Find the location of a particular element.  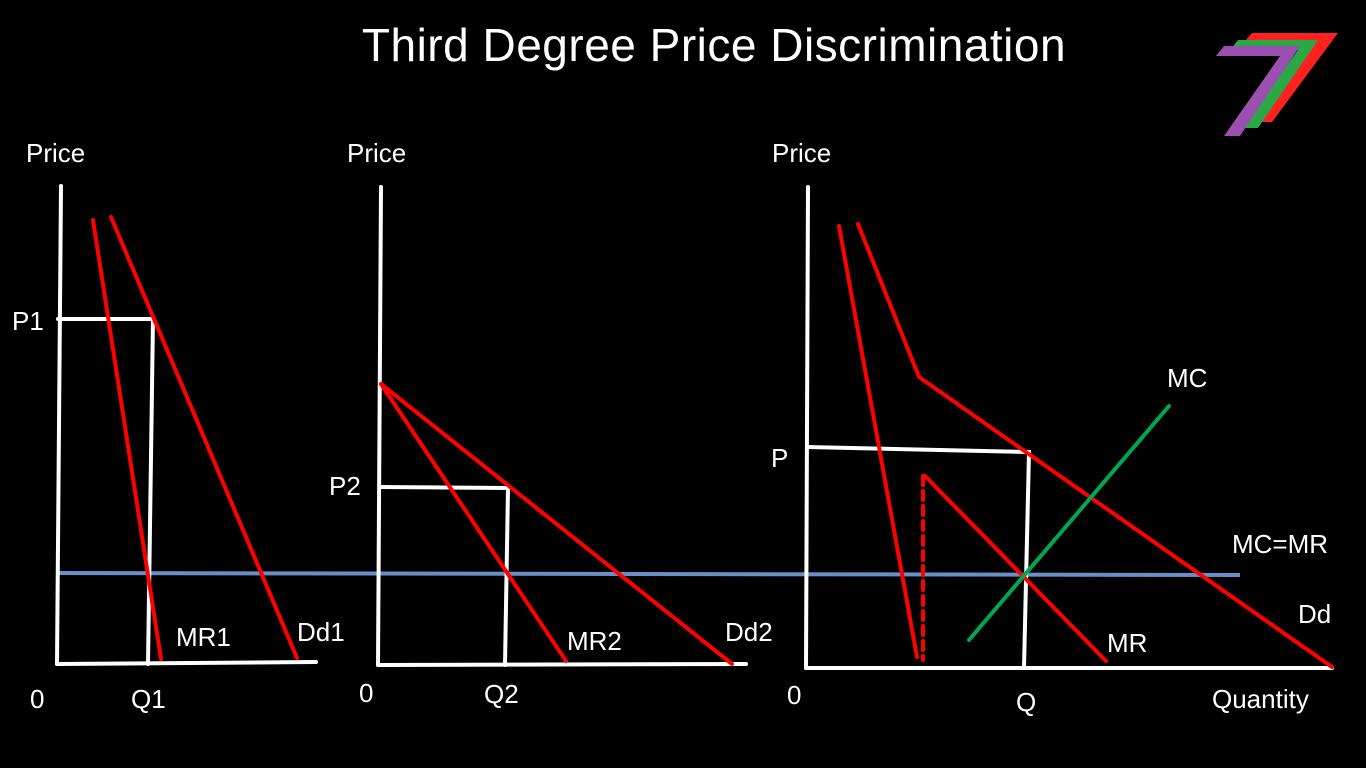

mc-label: MC is located at coordinates (1187, 378).